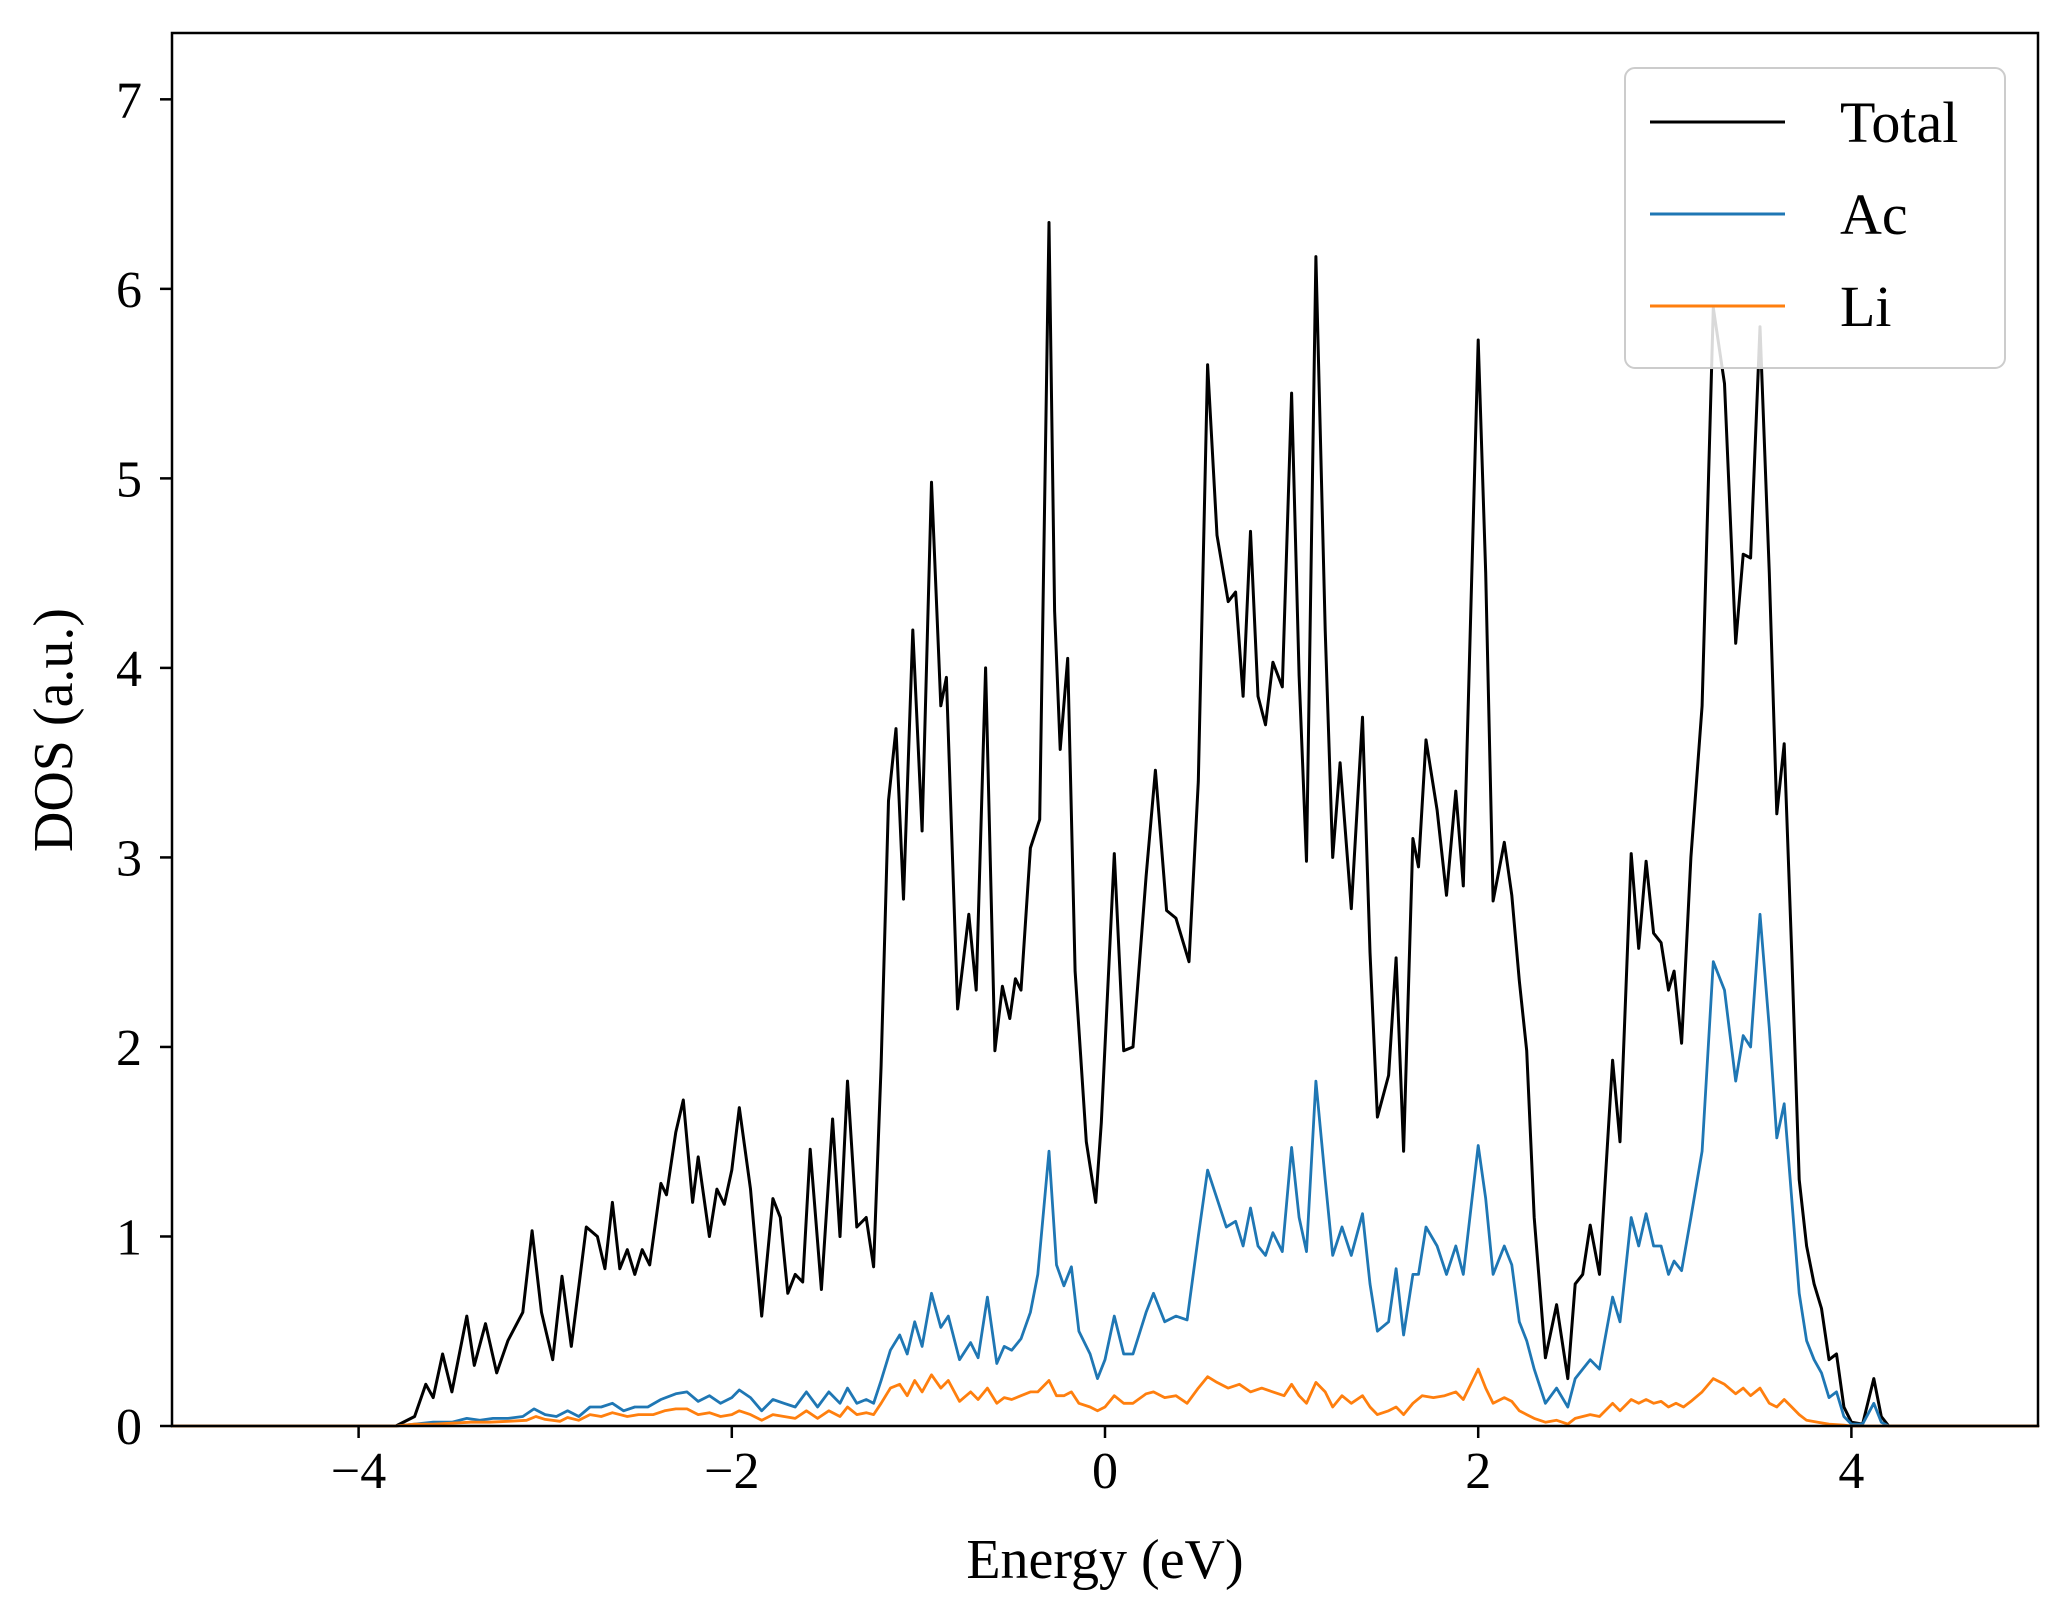 This screenshot has width=2063, height=1617. What do you see at coordinates (1874, 214) in the screenshot?
I see `legend-label-ac: Ac` at bounding box center [1874, 214].